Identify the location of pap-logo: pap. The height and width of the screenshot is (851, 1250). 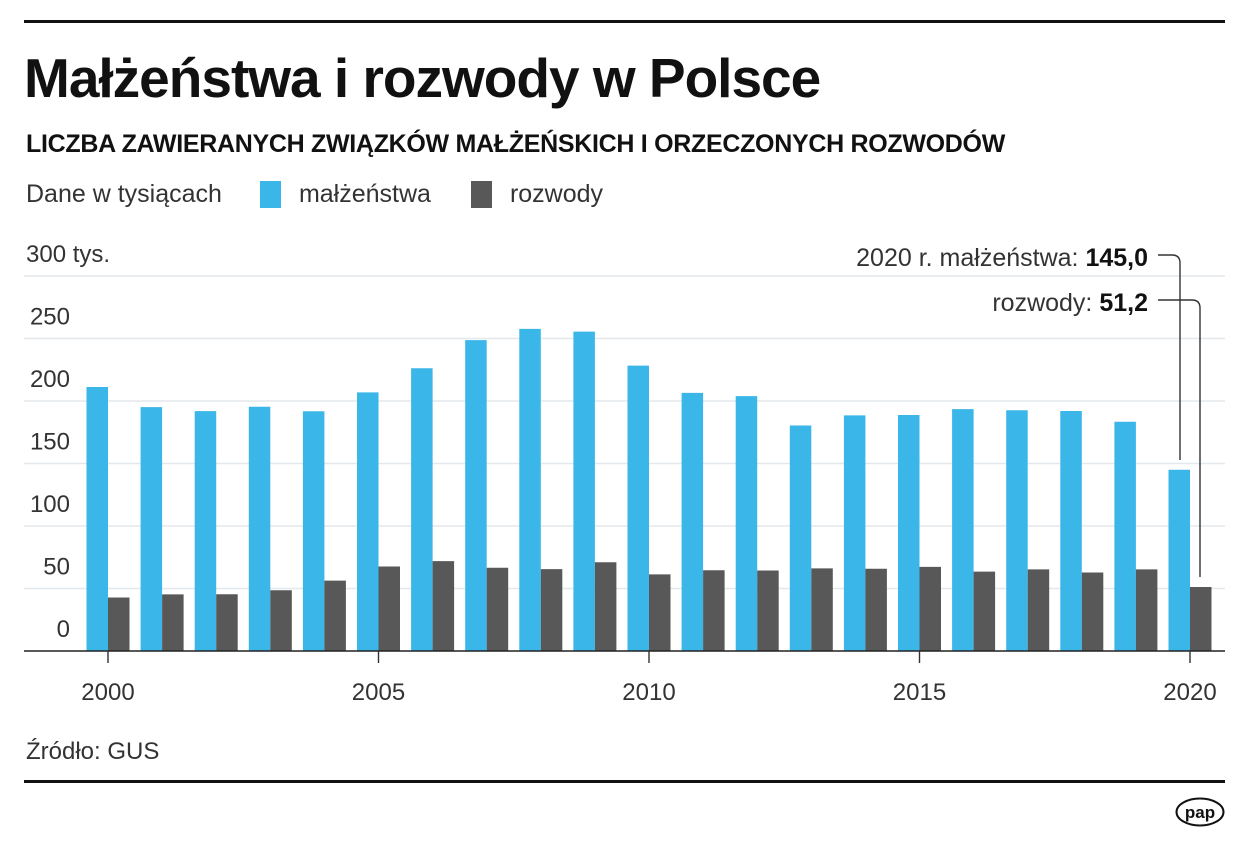
(1200, 812).